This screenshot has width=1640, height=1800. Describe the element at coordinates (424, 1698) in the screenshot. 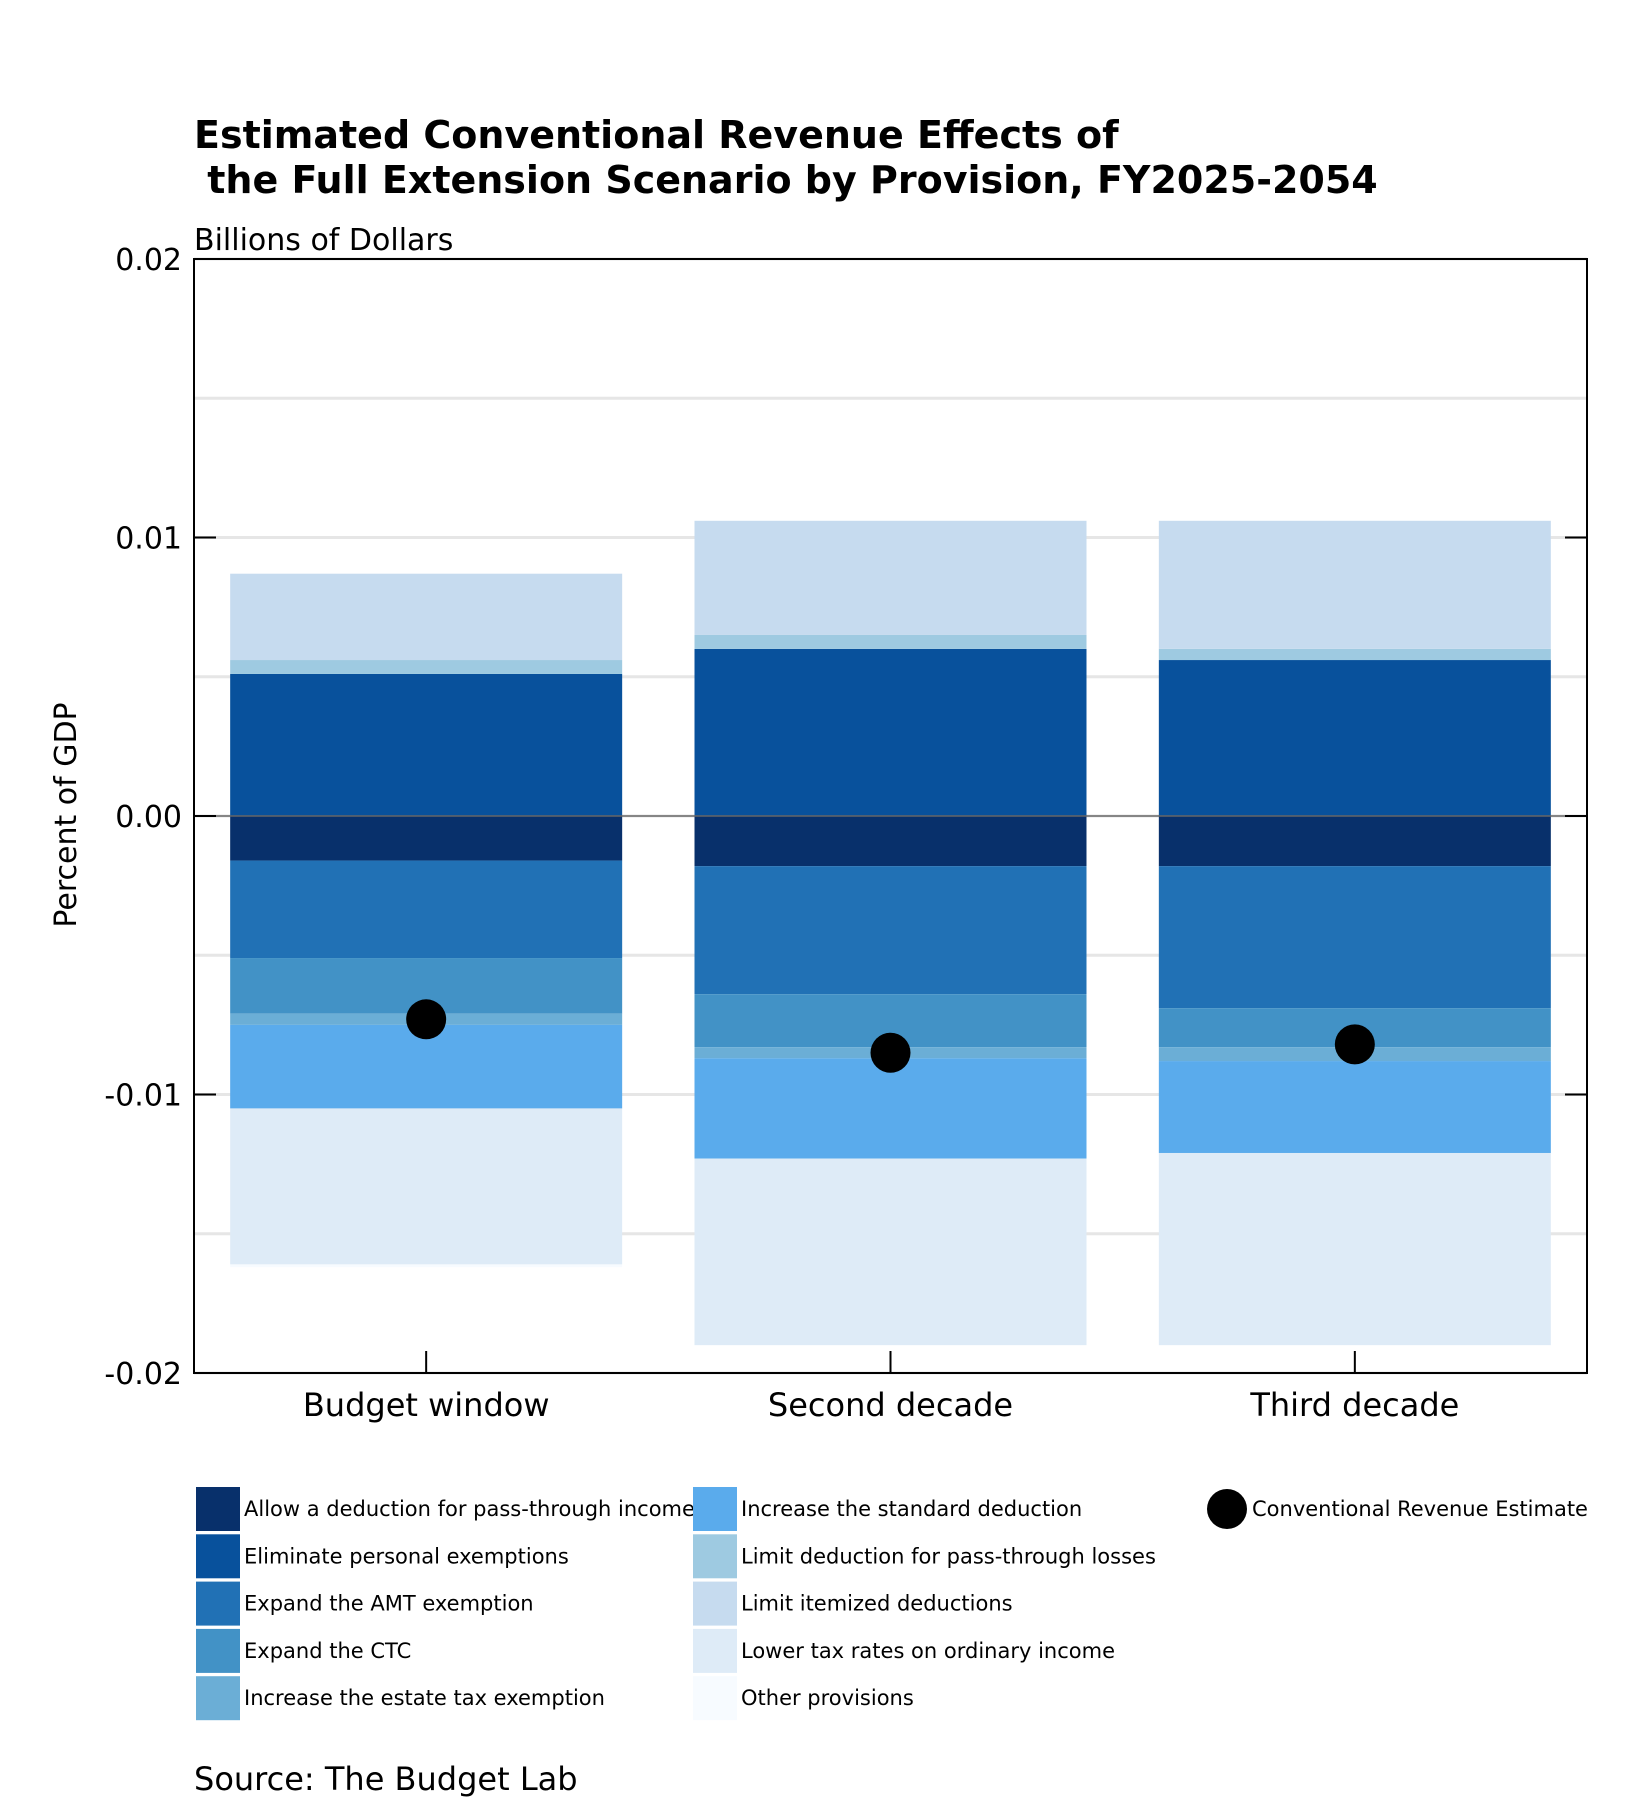

I see `legend-label: Increase the estate tax exemption` at that location.